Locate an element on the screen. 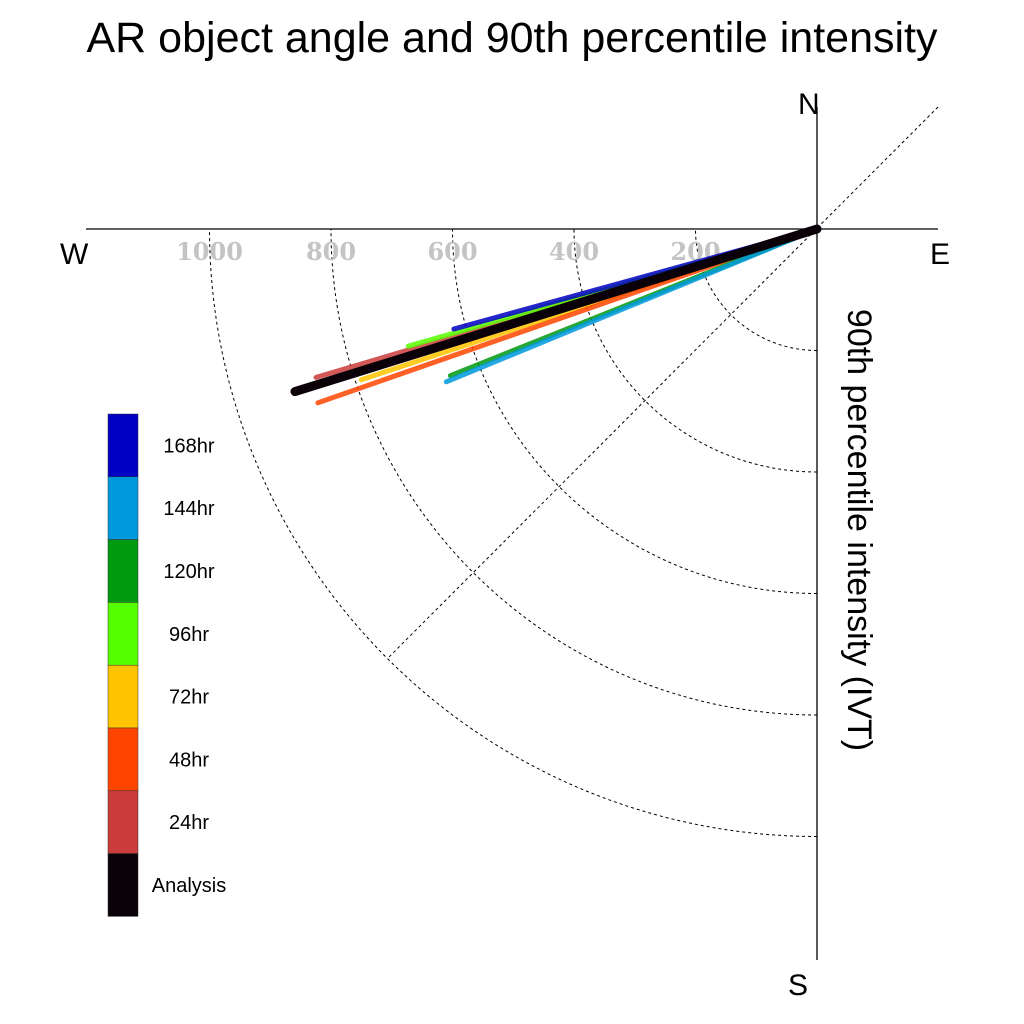  legend-label: 144hr is located at coordinates (188, 509).